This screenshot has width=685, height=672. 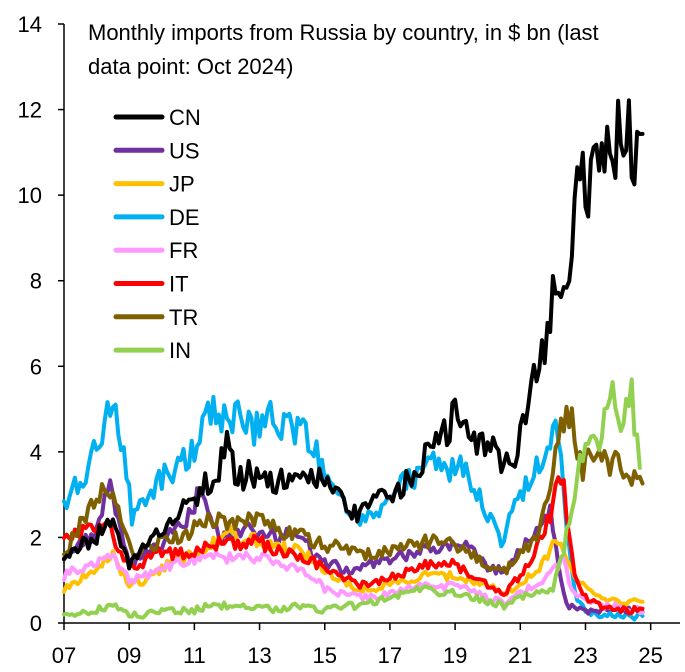 What do you see at coordinates (190, 66) in the screenshot?
I see `chart-title-line: data point: Oct 2024)` at bounding box center [190, 66].